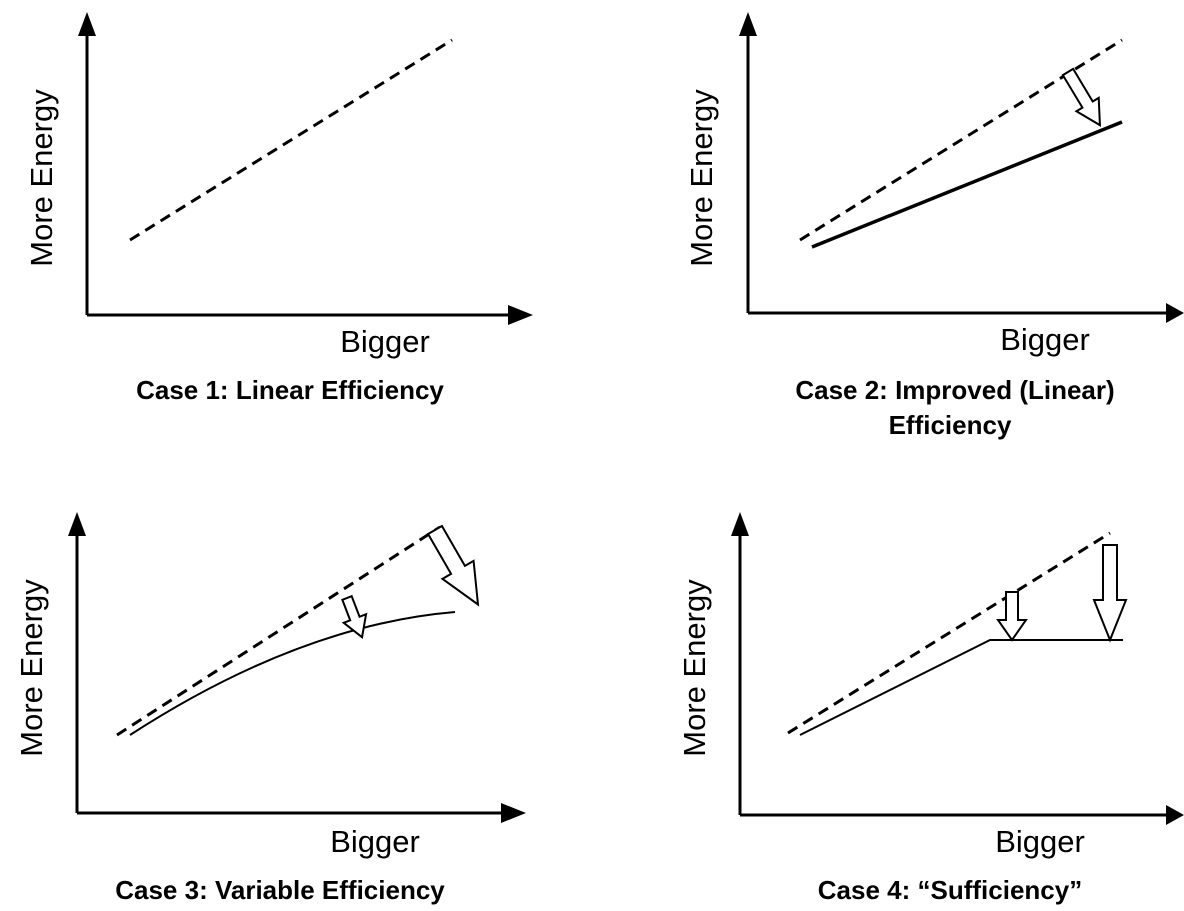 The height and width of the screenshot is (911, 1184). What do you see at coordinates (961, 687) in the screenshot?
I see `sufficiency-line` at bounding box center [961, 687].